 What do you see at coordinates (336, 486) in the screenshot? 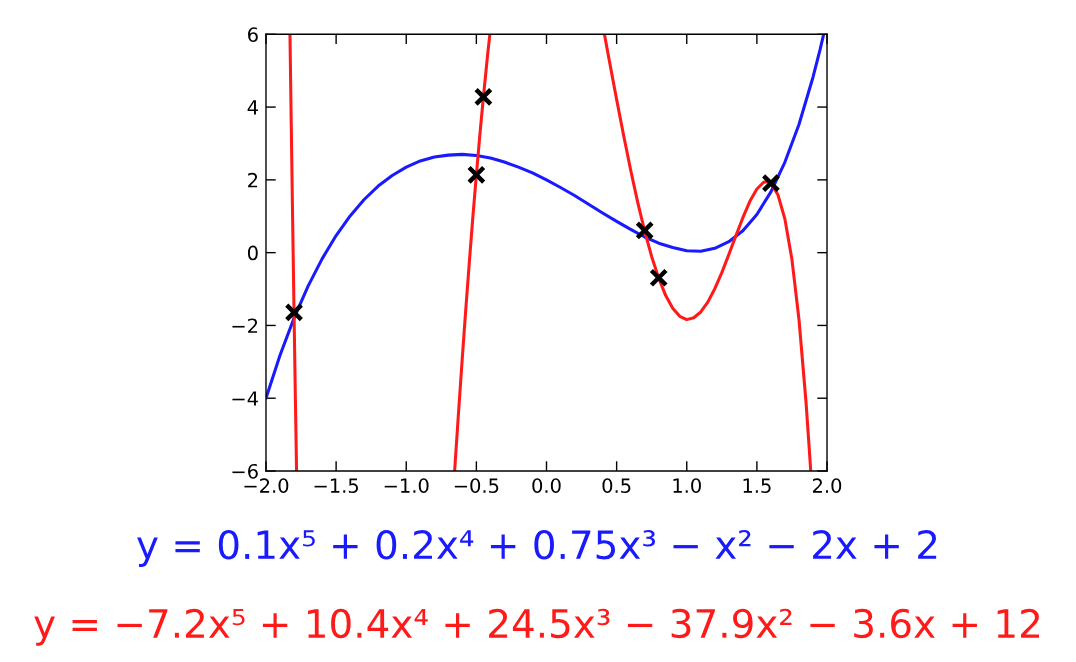
I see `x-tick-label: −1.5` at bounding box center [336, 486].